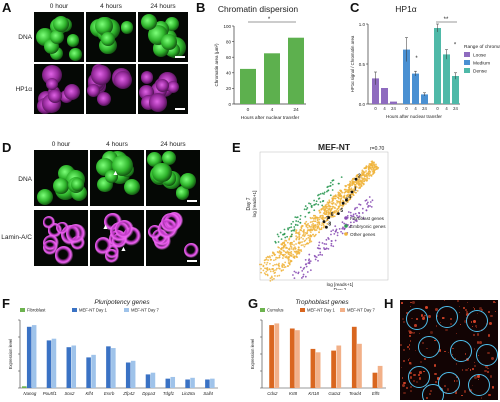  Describe the element at coordinates (275, 310) in the screenshot. I see `legend-label: Cumulus` at that location.